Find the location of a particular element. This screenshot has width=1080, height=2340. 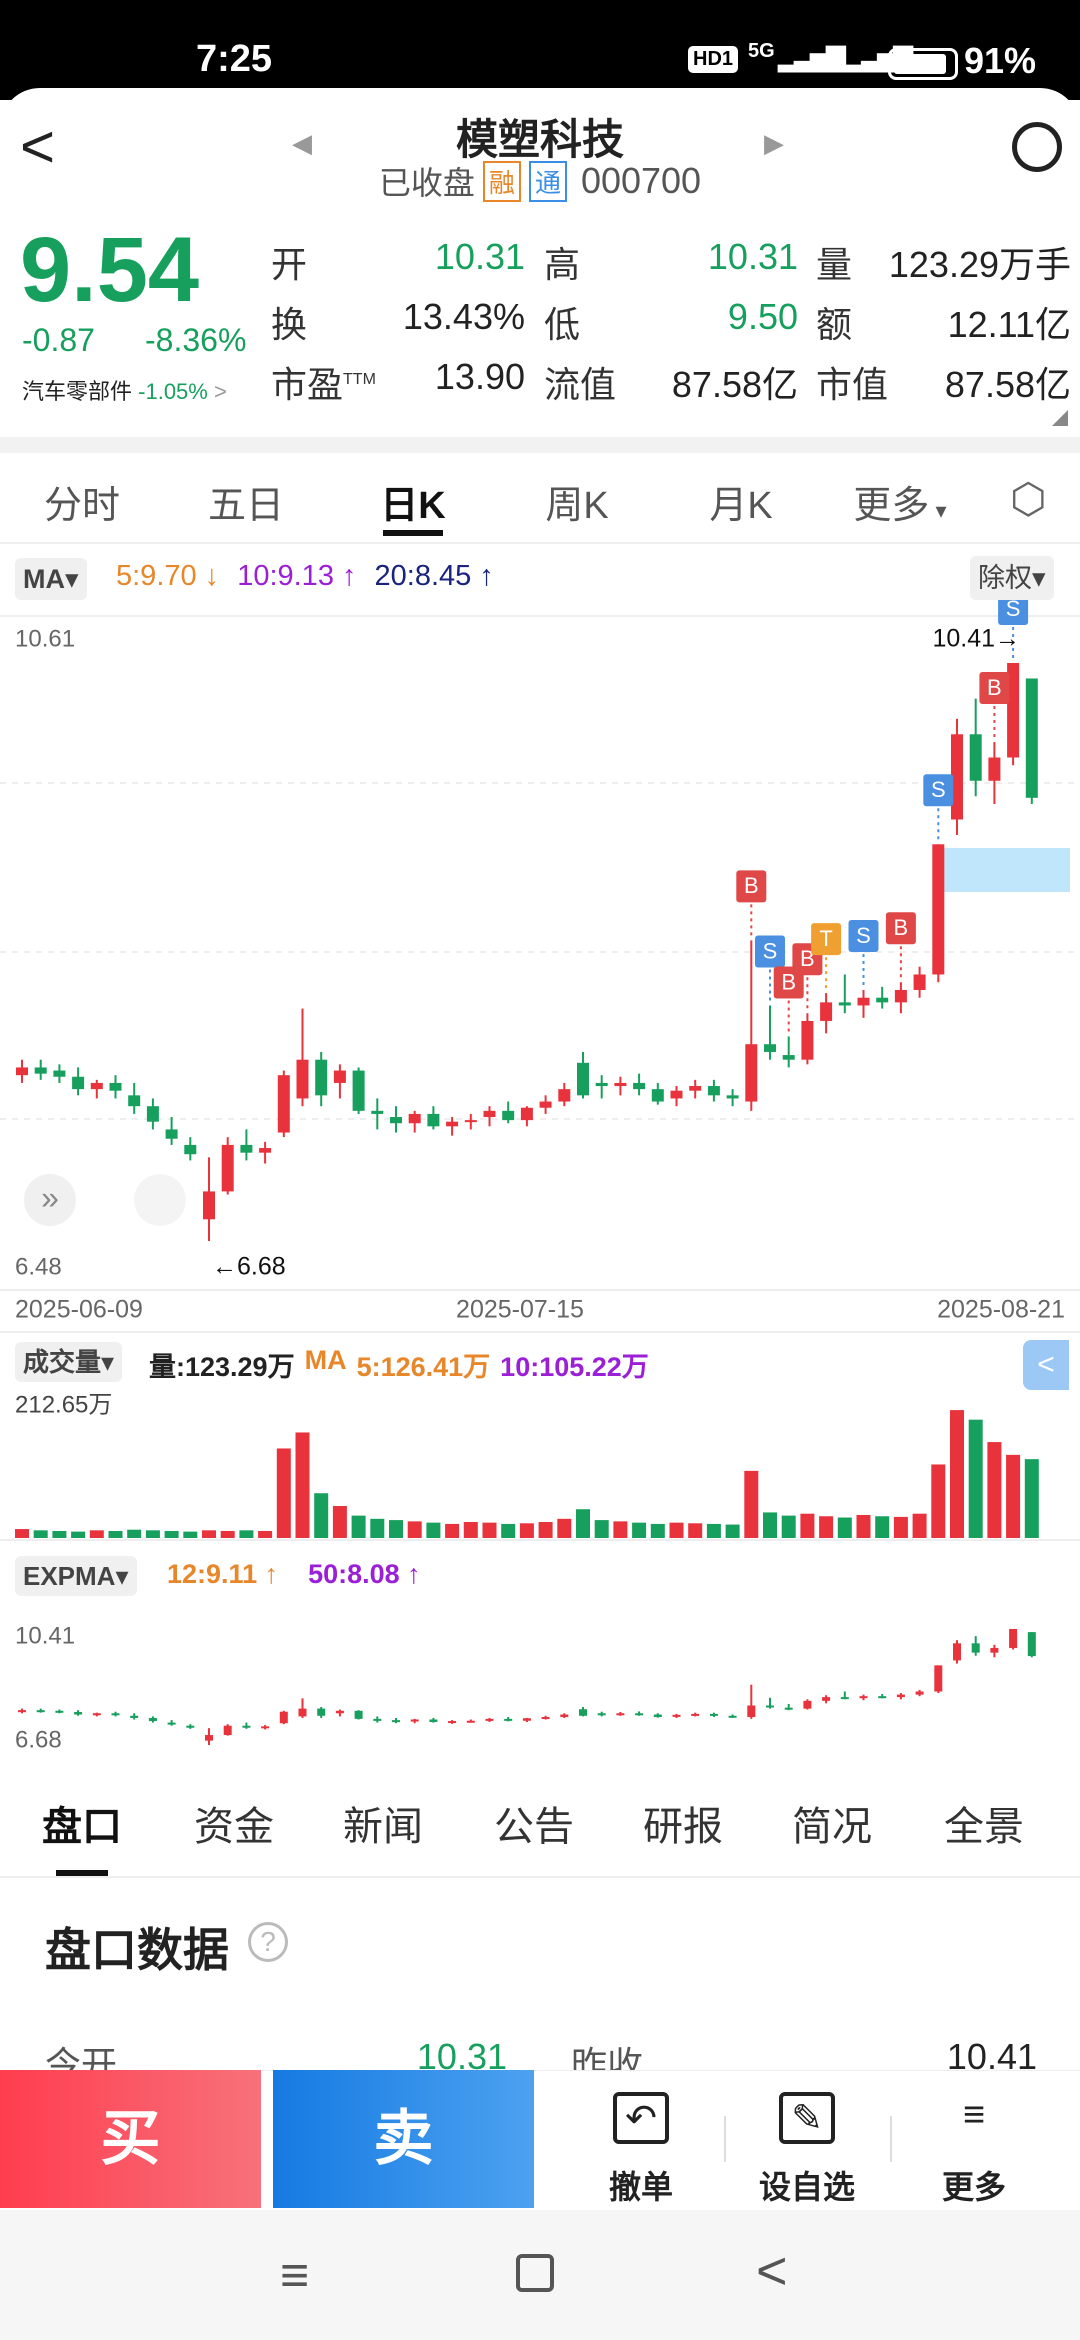

action-label: 撤单 is located at coordinates (640, 2187).